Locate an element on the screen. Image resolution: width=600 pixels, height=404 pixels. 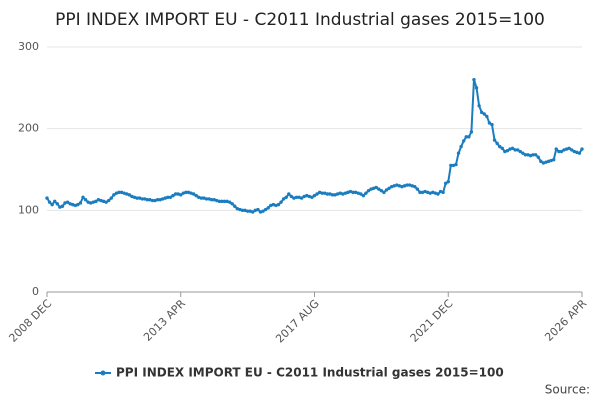
x-tick-label: 2021 DEC is located at coordinates (432, 321).